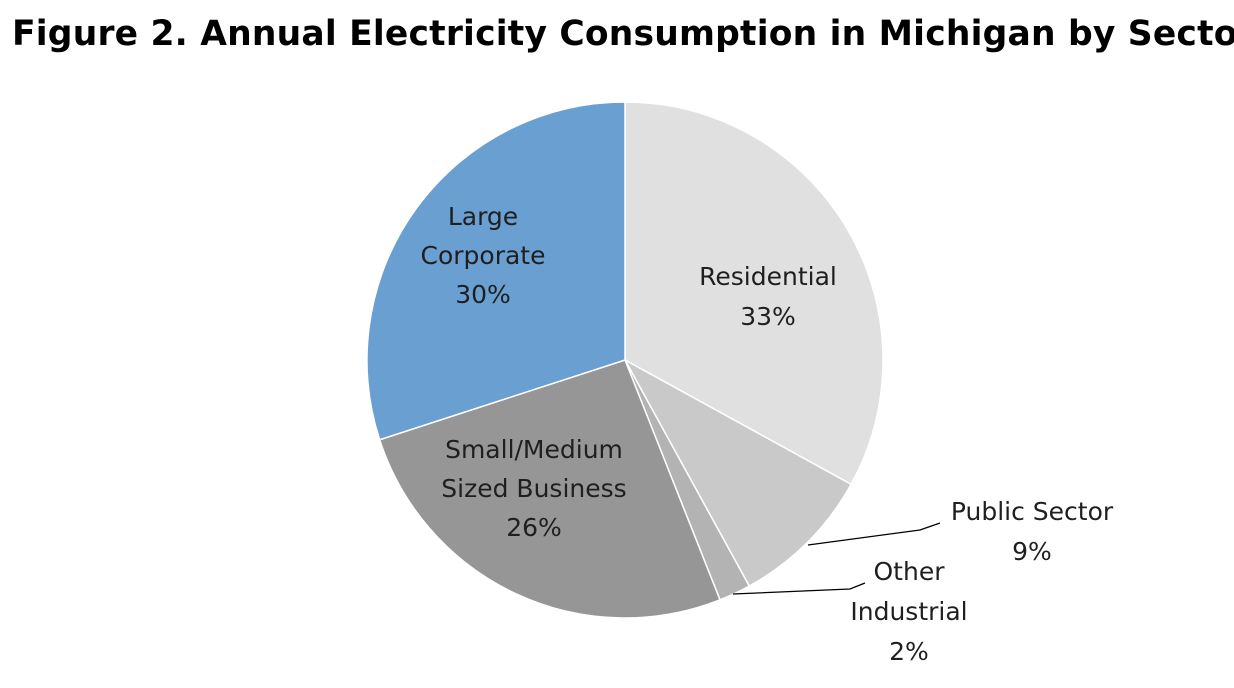 The image size is (1234, 688). I want to click on slice-label-line: Industrial, so click(908, 611).